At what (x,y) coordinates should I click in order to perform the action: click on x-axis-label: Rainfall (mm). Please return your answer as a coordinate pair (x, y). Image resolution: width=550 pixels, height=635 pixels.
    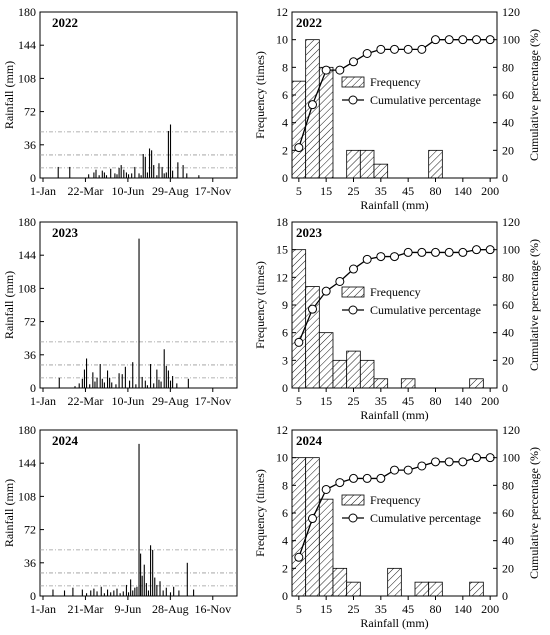
    Looking at the image, I should click on (394, 205).